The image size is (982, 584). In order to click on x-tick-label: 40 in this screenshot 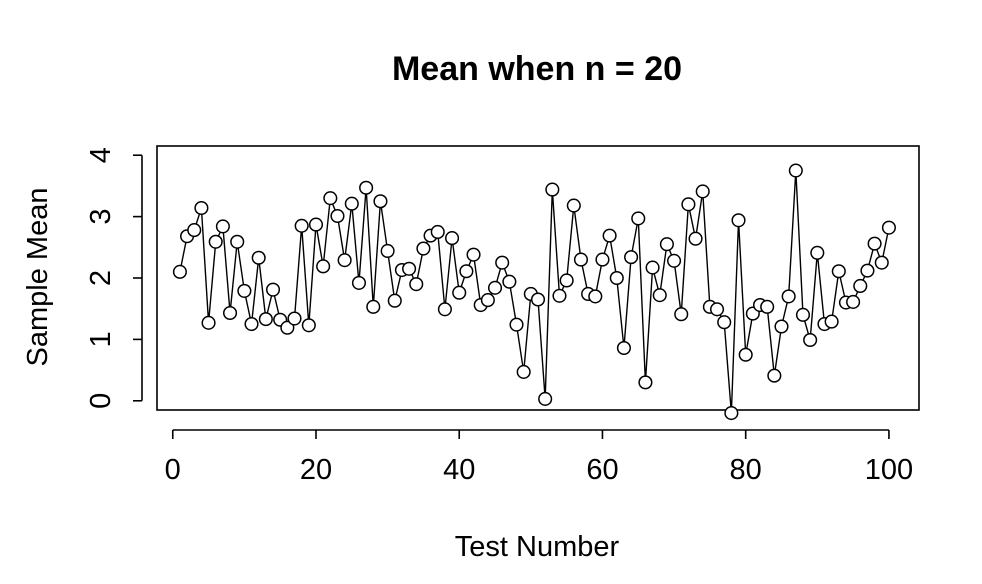, I will do `click(459, 470)`.